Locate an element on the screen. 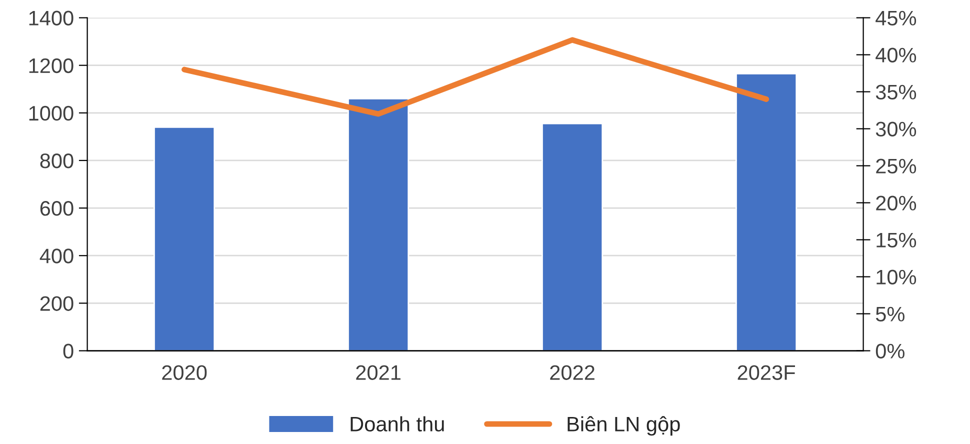 Image resolution: width=970 pixels, height=444 pixels. y2-tick-label: 15% is located at coordinates (896, 240).